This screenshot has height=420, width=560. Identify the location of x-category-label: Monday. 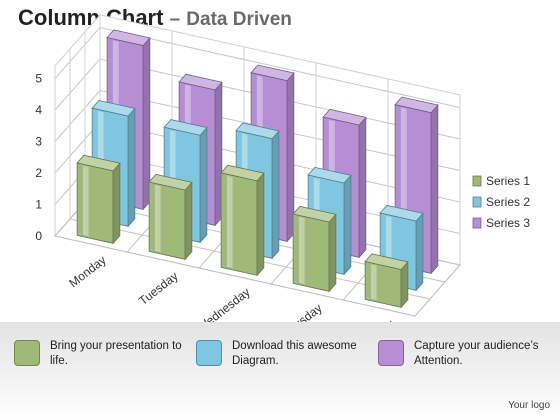
(87, 271).